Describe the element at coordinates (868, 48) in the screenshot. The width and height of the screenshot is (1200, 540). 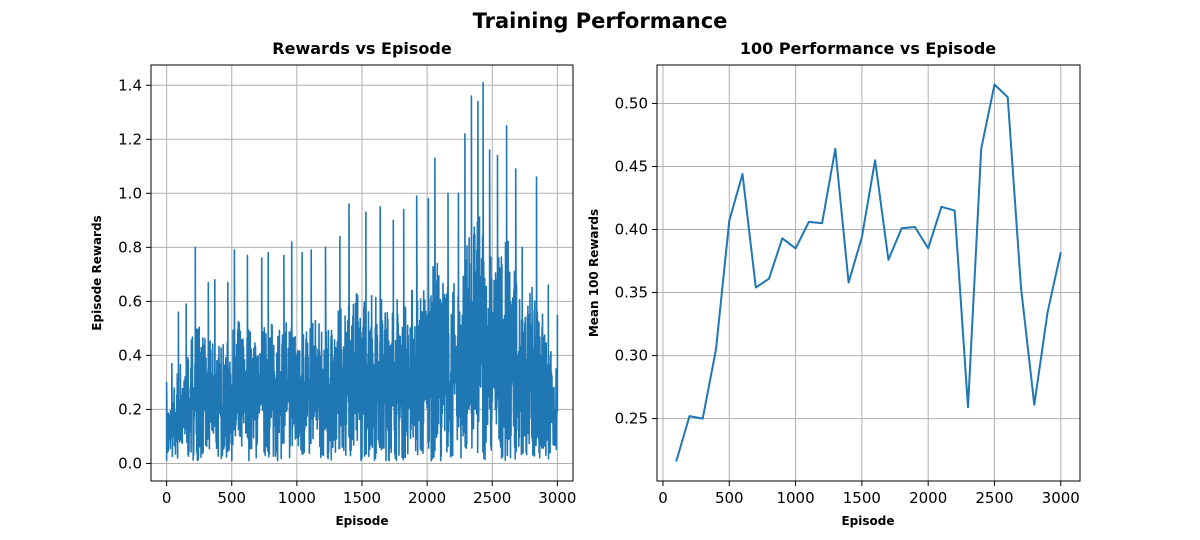
I see `right-axes-title: 100 Performance vs Episode` at that location.